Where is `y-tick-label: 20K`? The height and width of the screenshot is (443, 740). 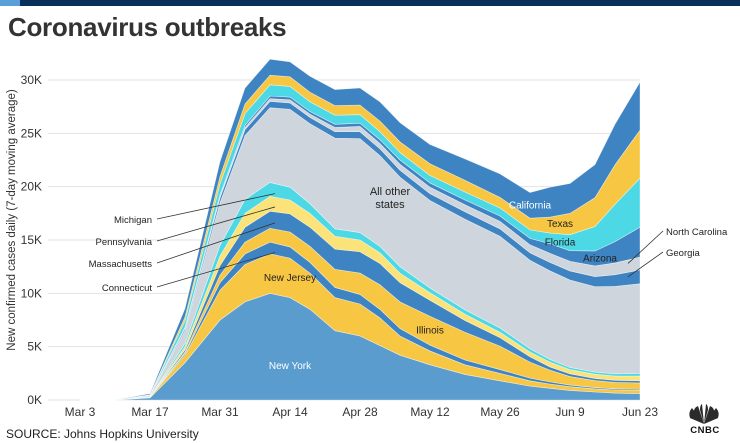
y-tick-label: 20K is located at coordinates (31, 187).